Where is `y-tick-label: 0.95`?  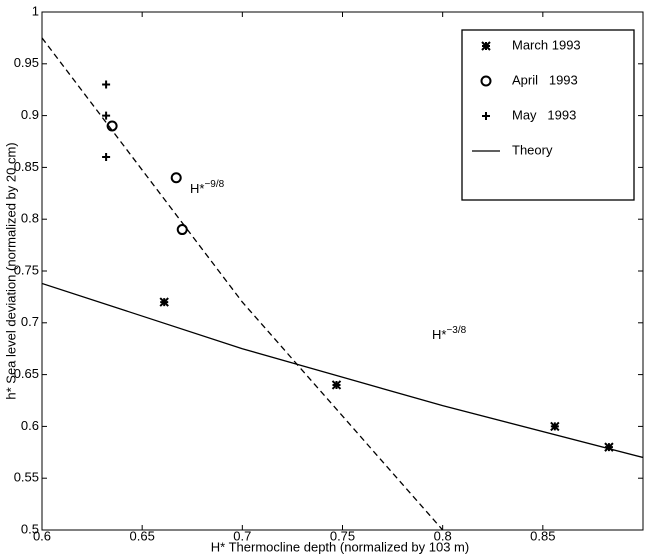 y-tick-label: 0.95 is located at coordinates (26, 62).